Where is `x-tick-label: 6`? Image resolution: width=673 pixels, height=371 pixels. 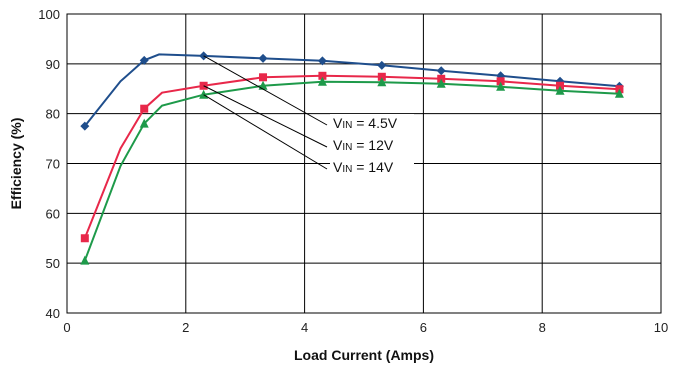 x-tick-label: 6 is located at coordinates (423, 327).